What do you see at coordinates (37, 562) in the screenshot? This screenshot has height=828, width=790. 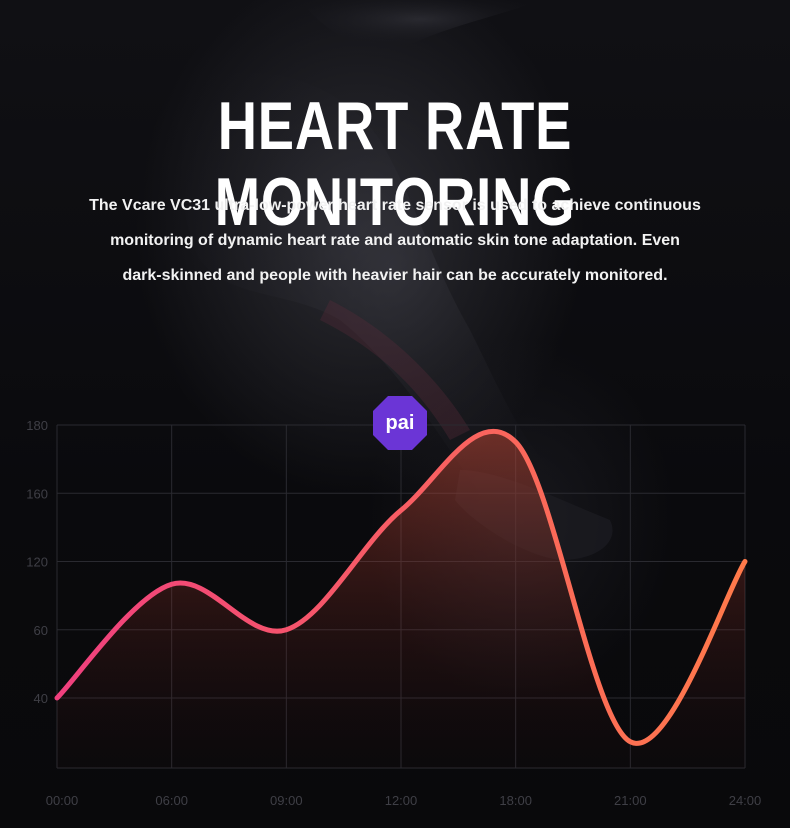 I see `y-tick-label: 120` at bounding box center [37, 562].